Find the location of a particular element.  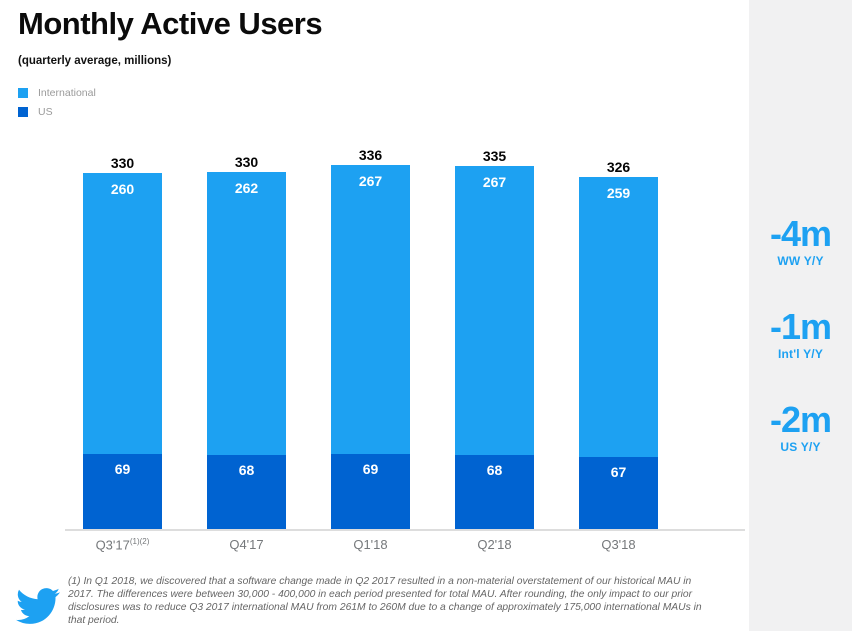

x-axis-label: Q3'17(1)(2) is located at coordinates (122, 545).